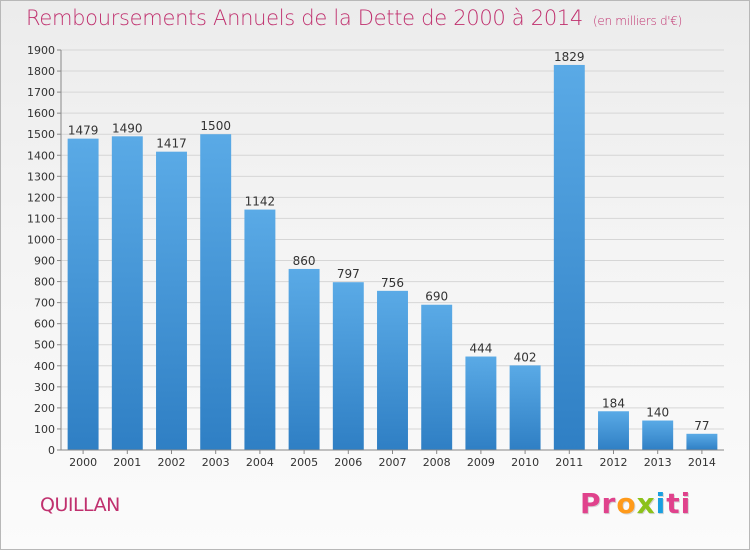  Describe the element at coordinates (613, 403) in the screenshot. I see `bar-value-label: 184` at that location.